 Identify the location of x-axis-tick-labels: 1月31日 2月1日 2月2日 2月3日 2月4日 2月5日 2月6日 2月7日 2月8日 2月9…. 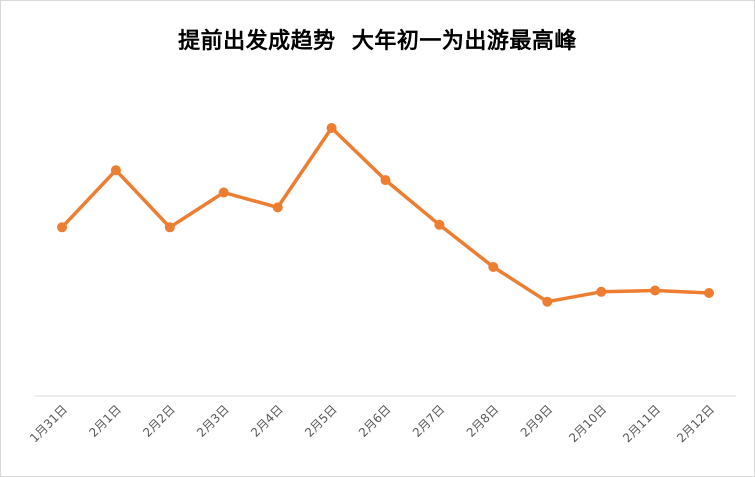
(372, 423).